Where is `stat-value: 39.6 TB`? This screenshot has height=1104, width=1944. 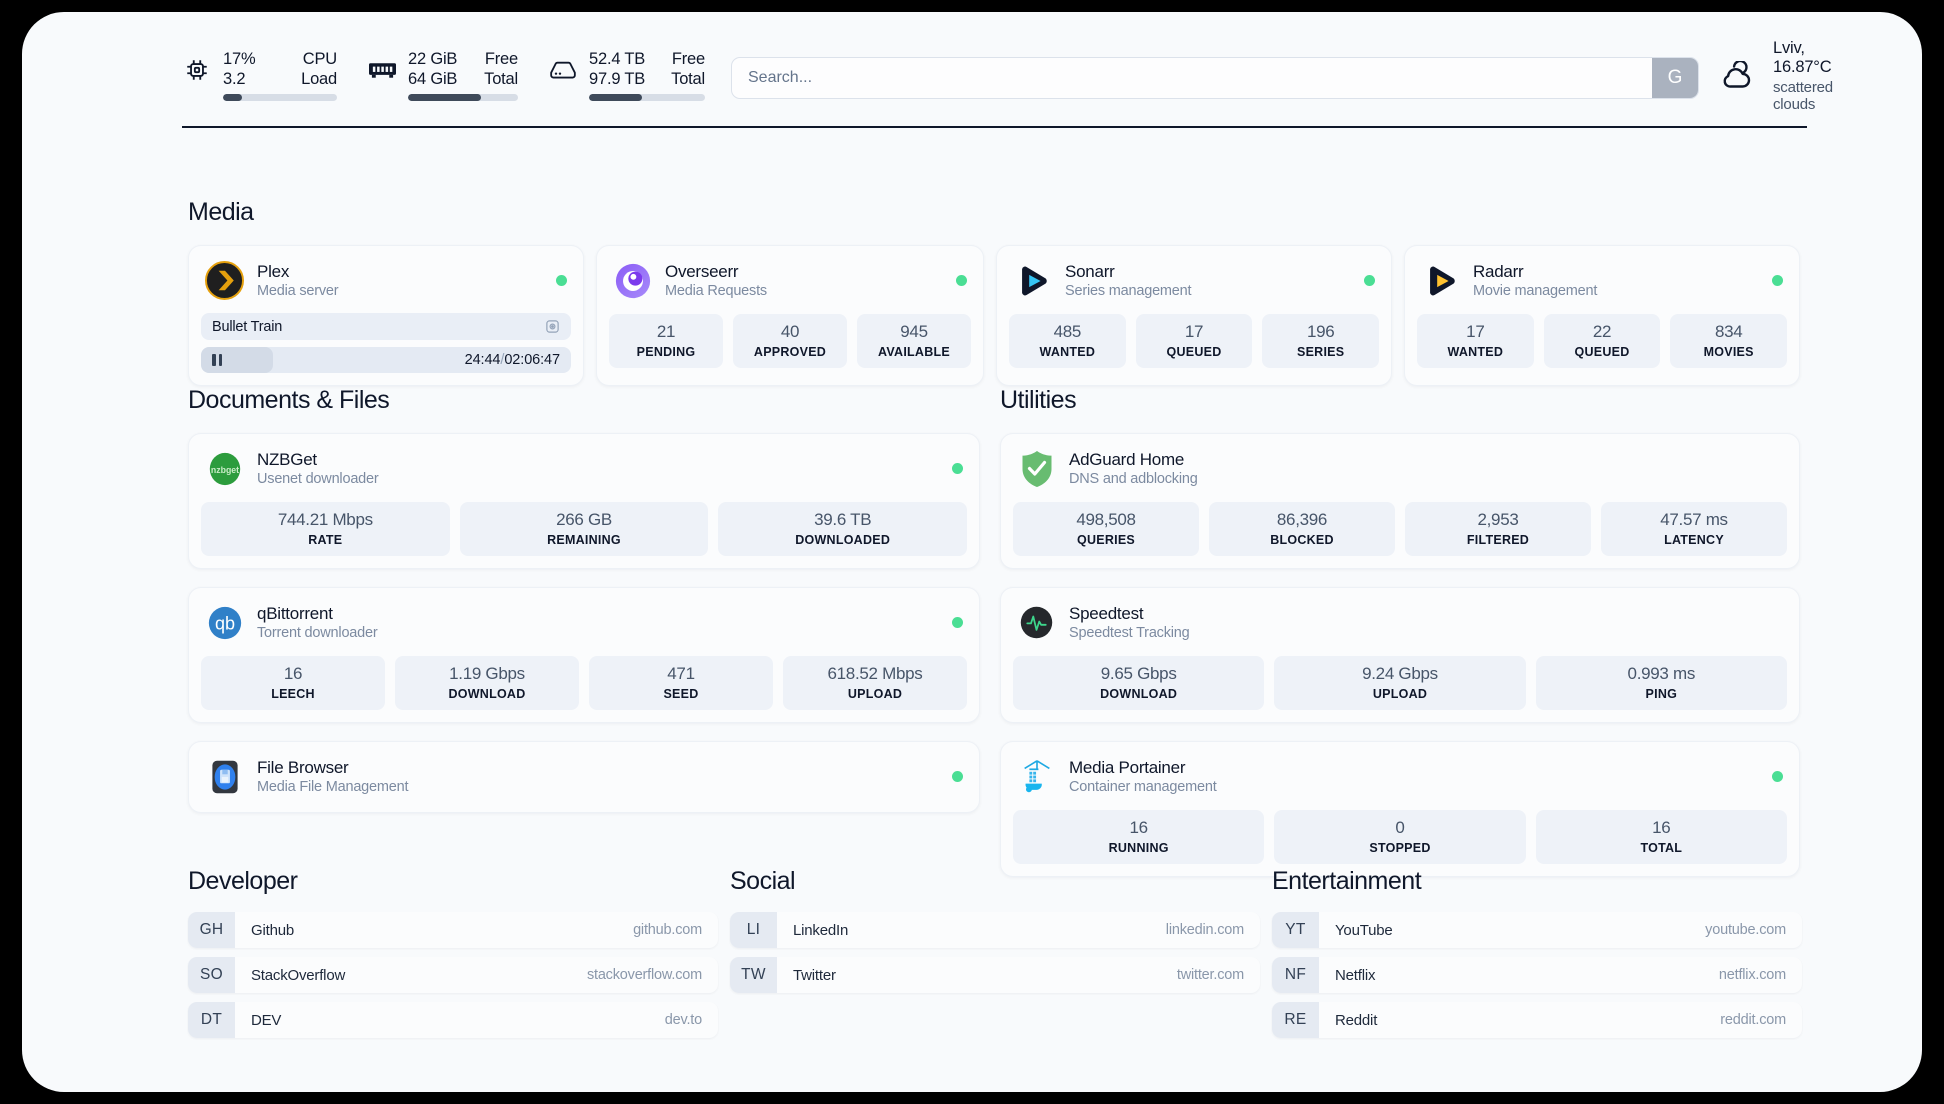 stat-value: 39.6 TB is located at coordinates (843, 519).